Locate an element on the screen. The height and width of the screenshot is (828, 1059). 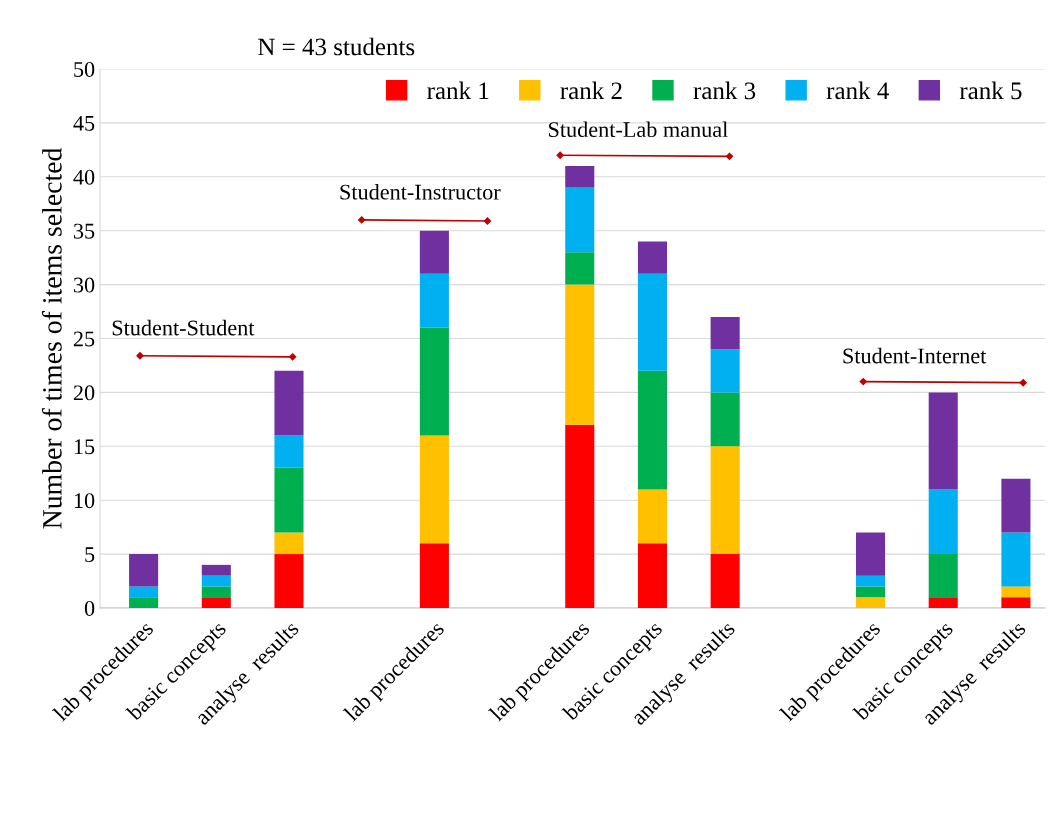
legend-label: rank 5 is located at coordinates (990, 90).